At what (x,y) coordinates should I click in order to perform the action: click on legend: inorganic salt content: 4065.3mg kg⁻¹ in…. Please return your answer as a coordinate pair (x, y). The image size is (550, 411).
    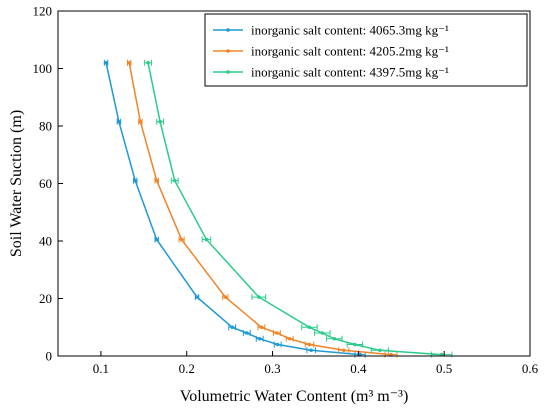
    Looking at the image, I should click on (366, 50).